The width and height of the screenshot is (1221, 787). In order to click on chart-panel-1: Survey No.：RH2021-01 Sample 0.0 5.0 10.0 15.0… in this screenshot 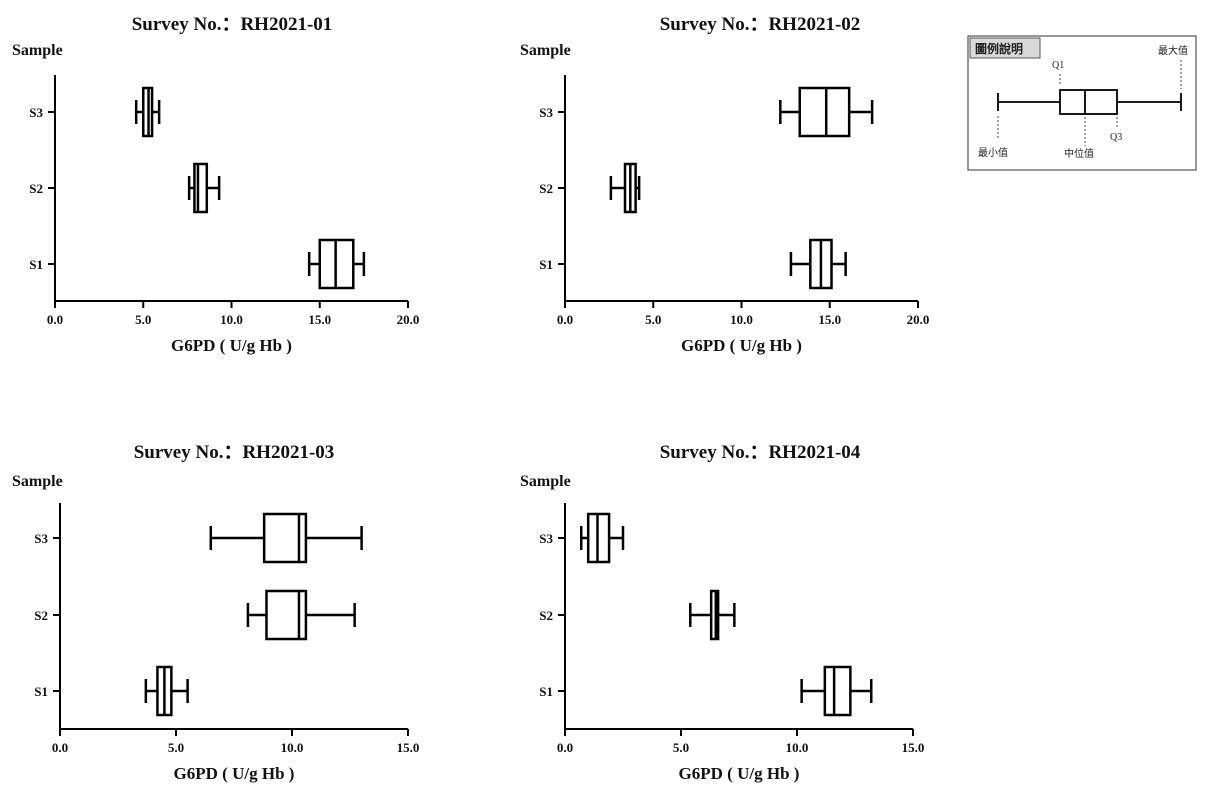, I will do `click(215, 184)`.